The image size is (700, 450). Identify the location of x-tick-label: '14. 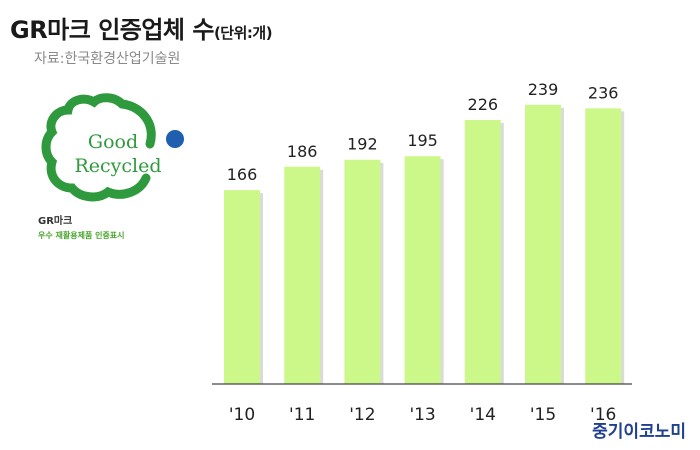
(483, 415).